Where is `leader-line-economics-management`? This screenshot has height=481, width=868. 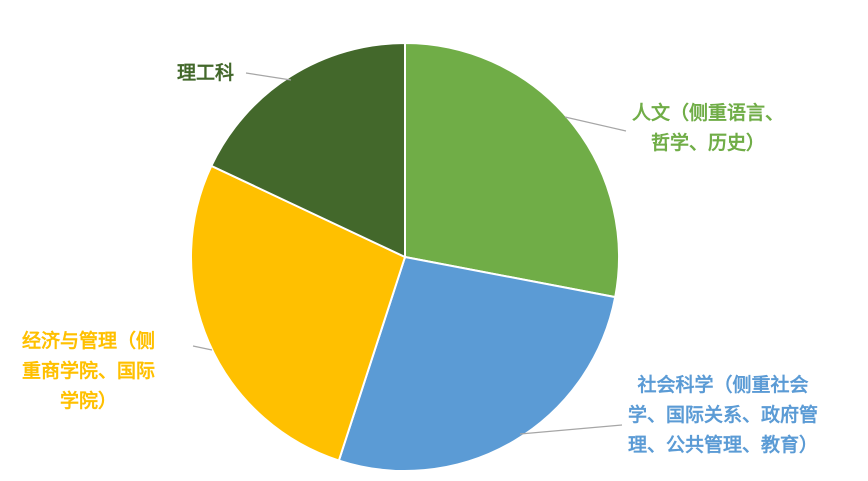 leader-line-economics-management is located at coordinates (202, 348).